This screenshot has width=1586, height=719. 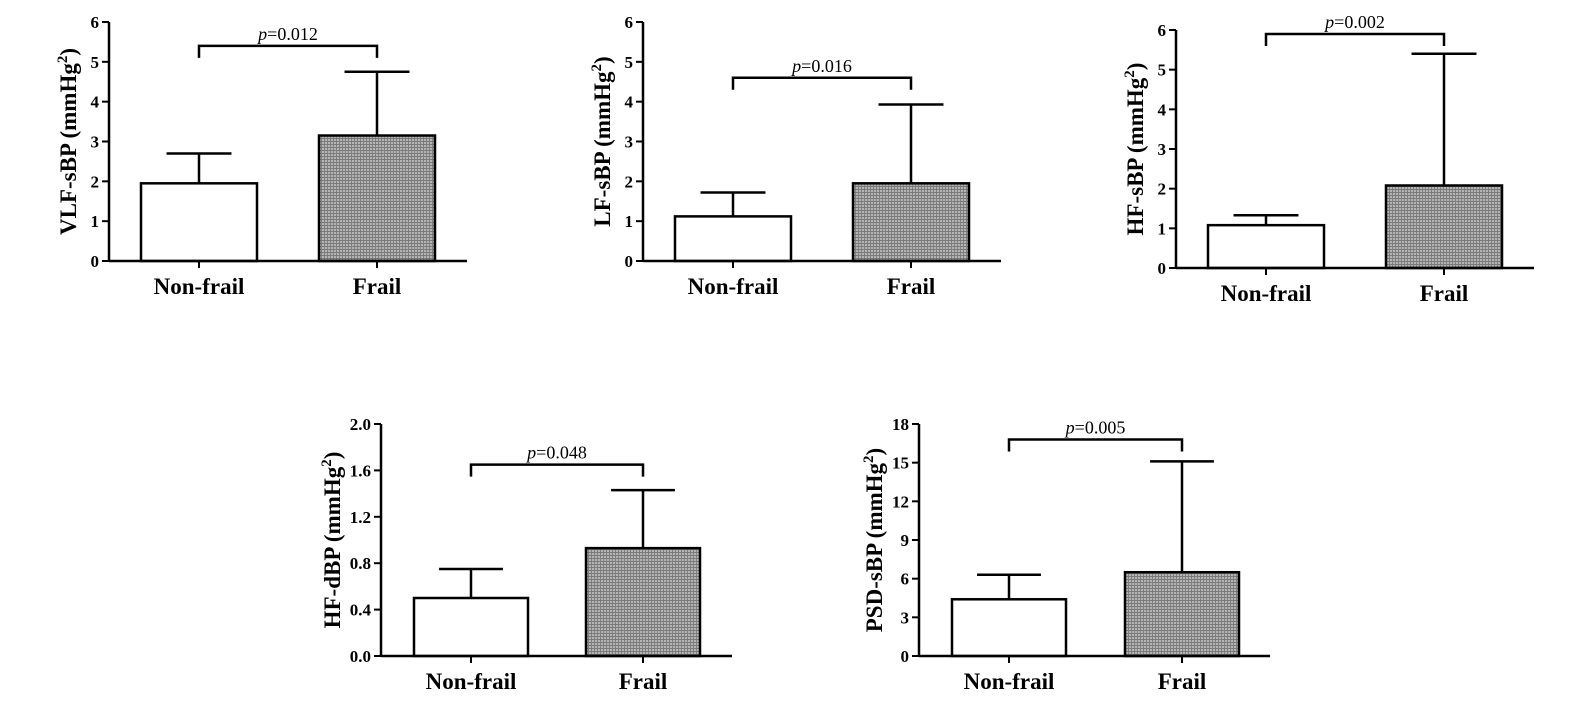 I want to click on y-axis-label: LF-sBP (mmHg2), so click(x=602, y=141).